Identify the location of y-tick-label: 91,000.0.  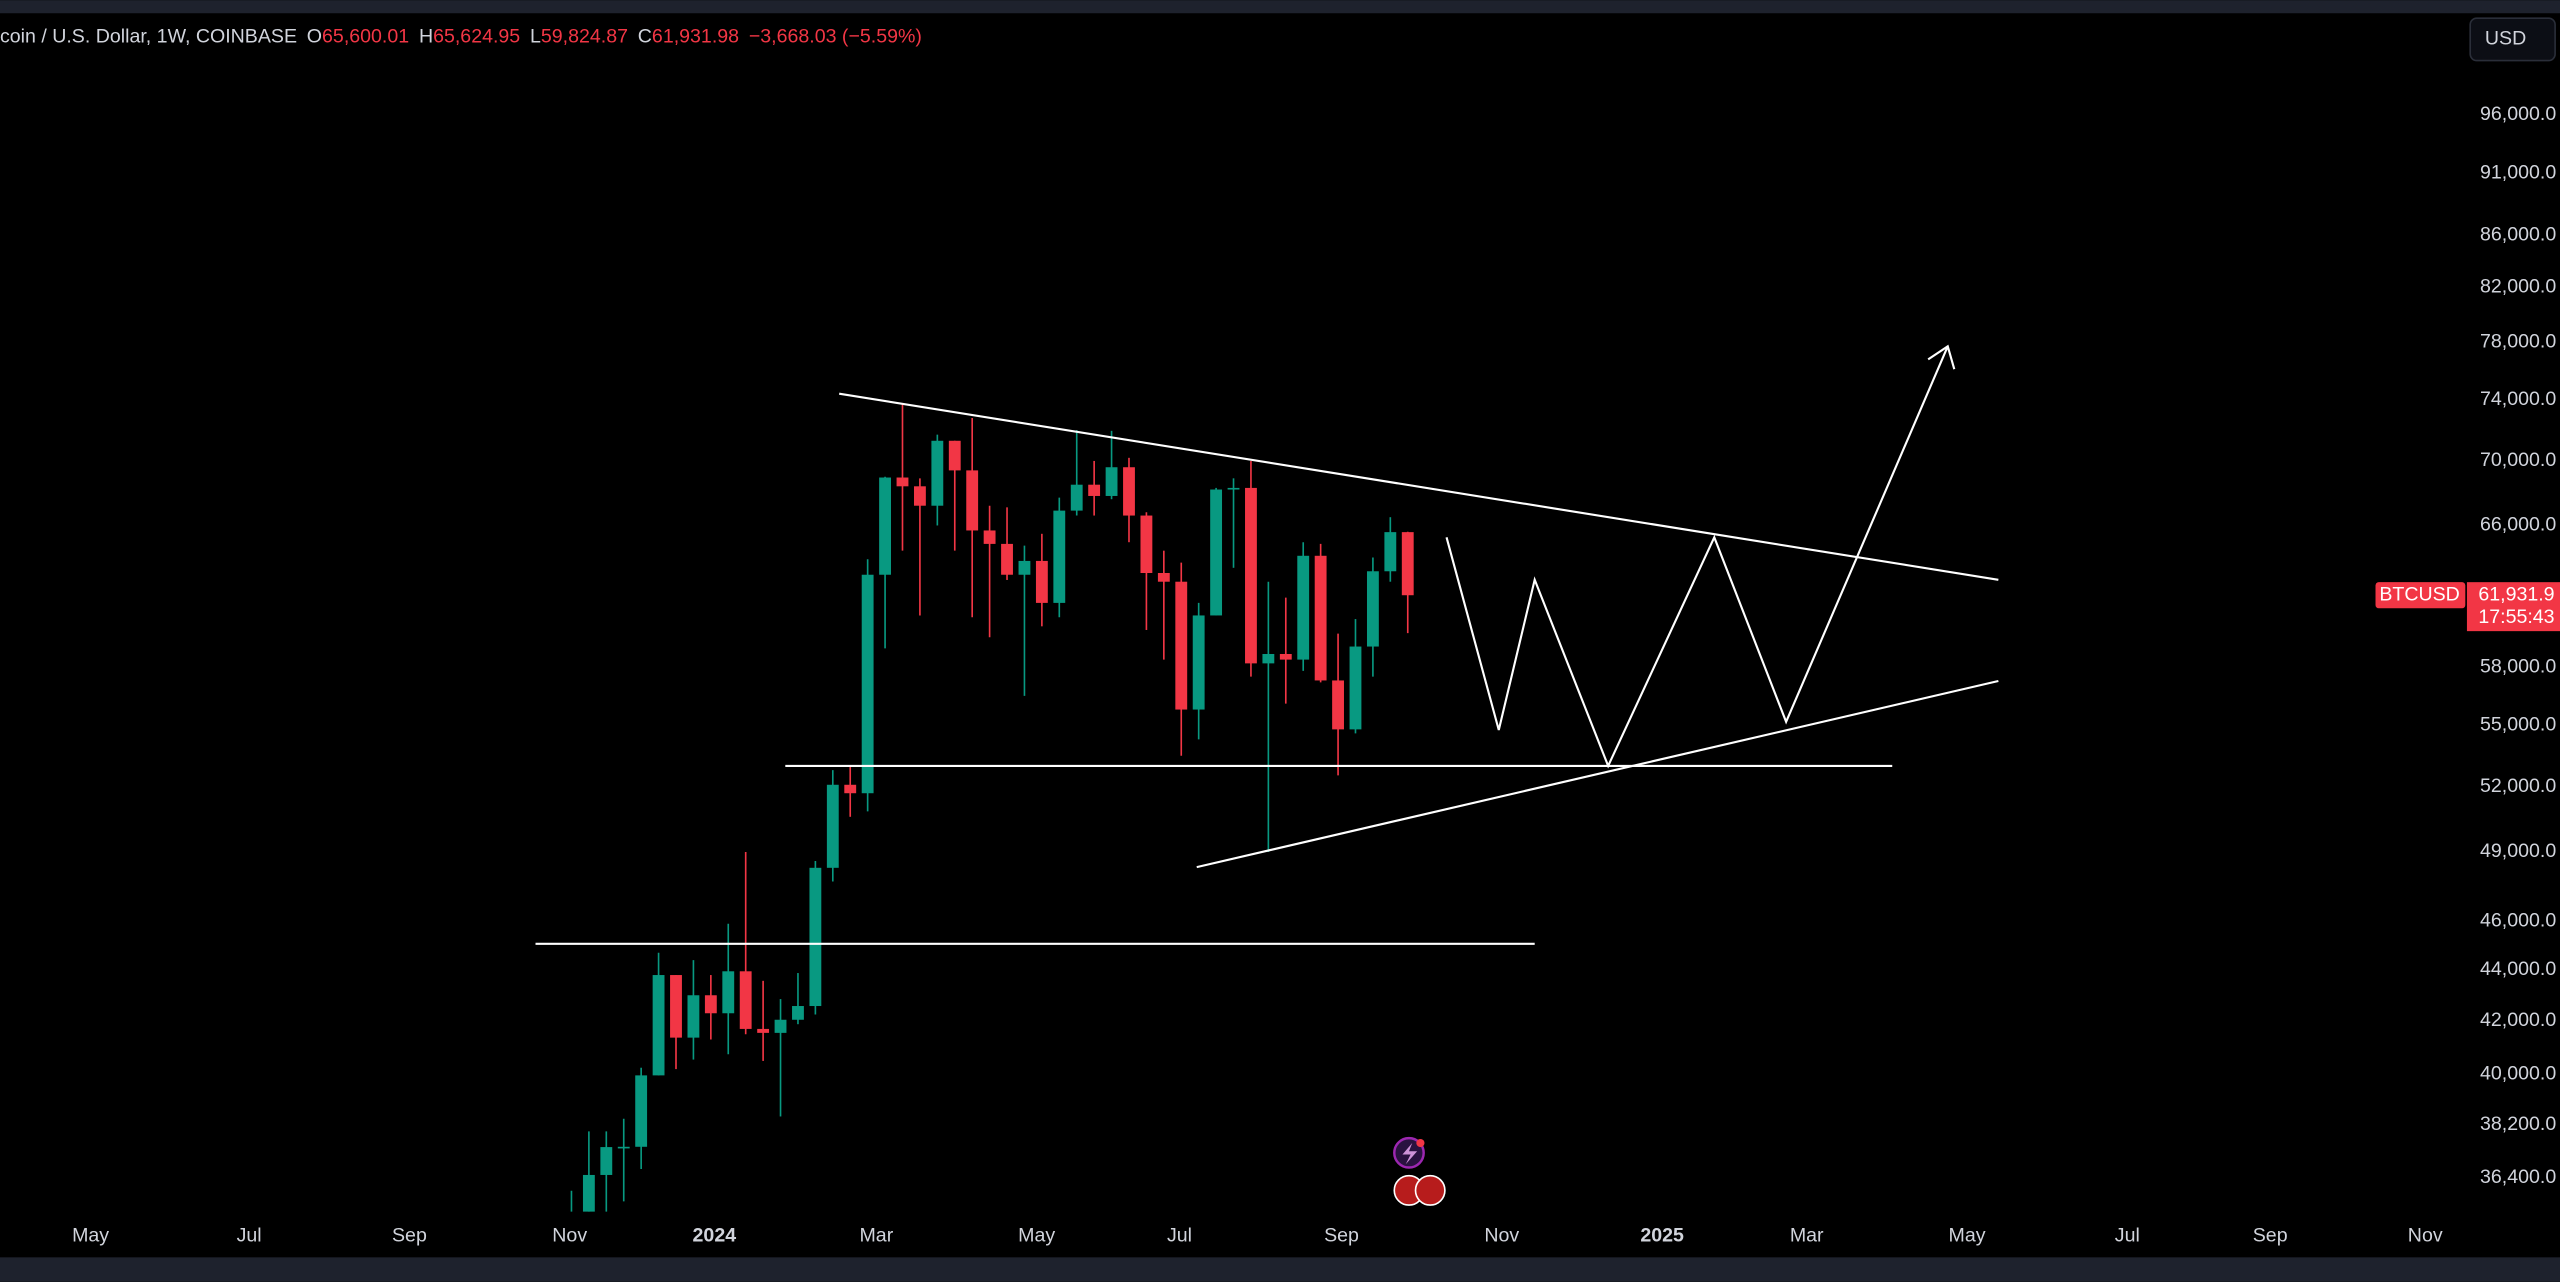
(2518, 172).